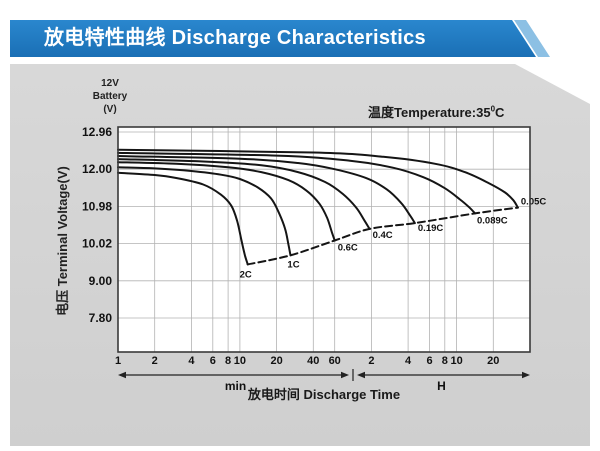  What do you see at coordinates (101, 281) in the screenshot?
I see `y-tick-label: 9.00` at bounding box center [101, 281].